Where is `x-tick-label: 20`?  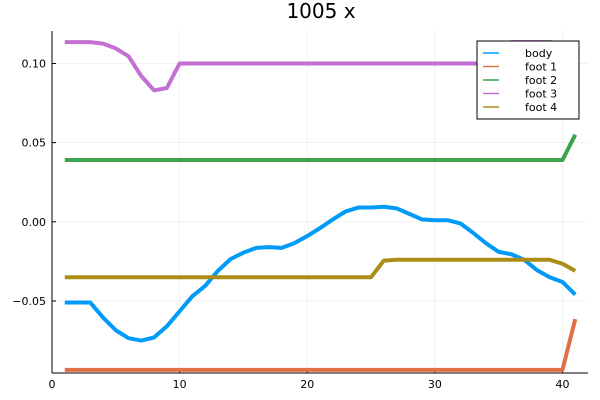 x-tick-label: 20 is located at coordinates (307, 384).